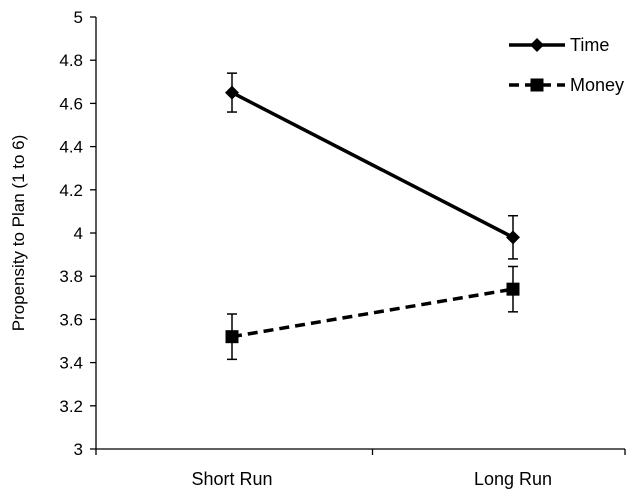  I want to click on y-tick-label: 3.6, so click(71, 319).